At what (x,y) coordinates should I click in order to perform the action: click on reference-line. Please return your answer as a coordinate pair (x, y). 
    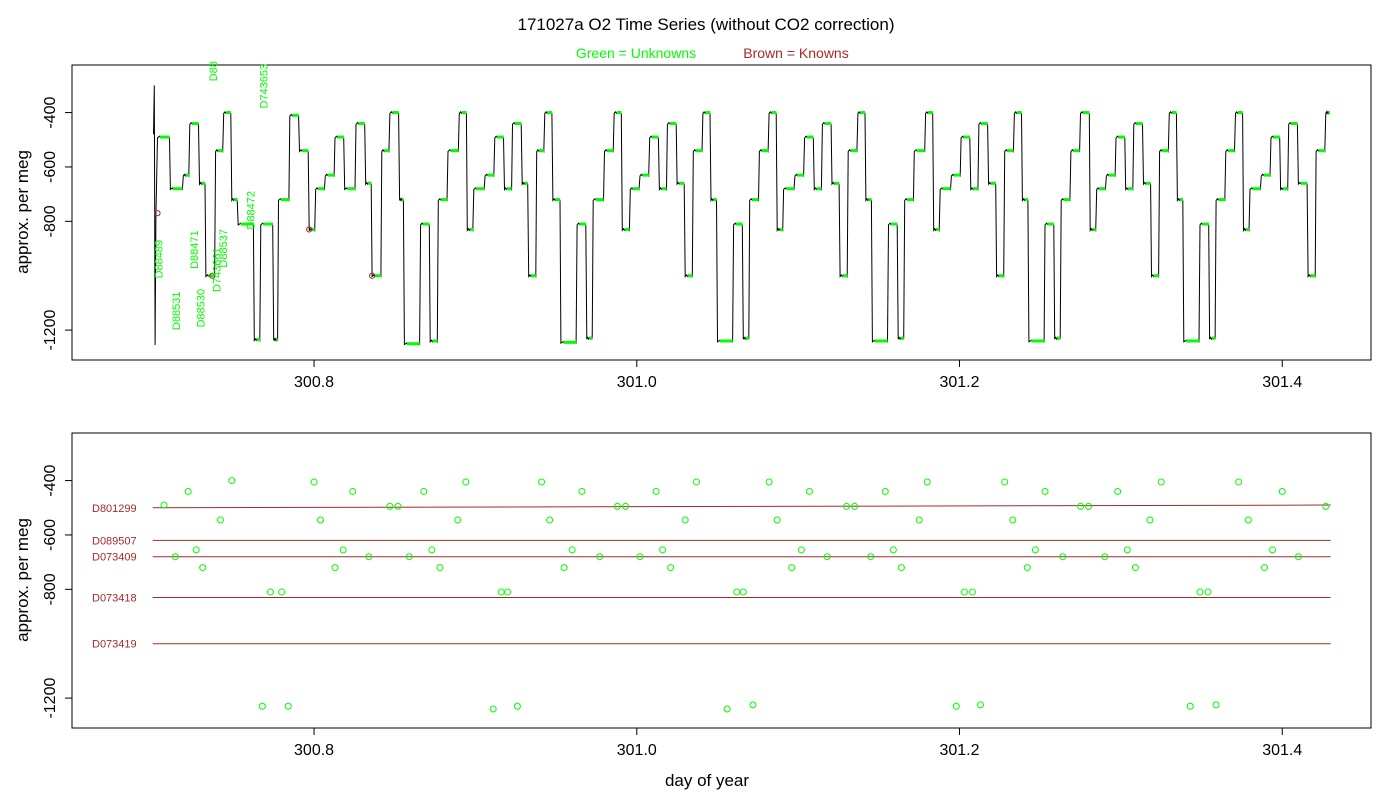
    Looking at the image, I should click on (741, 506).